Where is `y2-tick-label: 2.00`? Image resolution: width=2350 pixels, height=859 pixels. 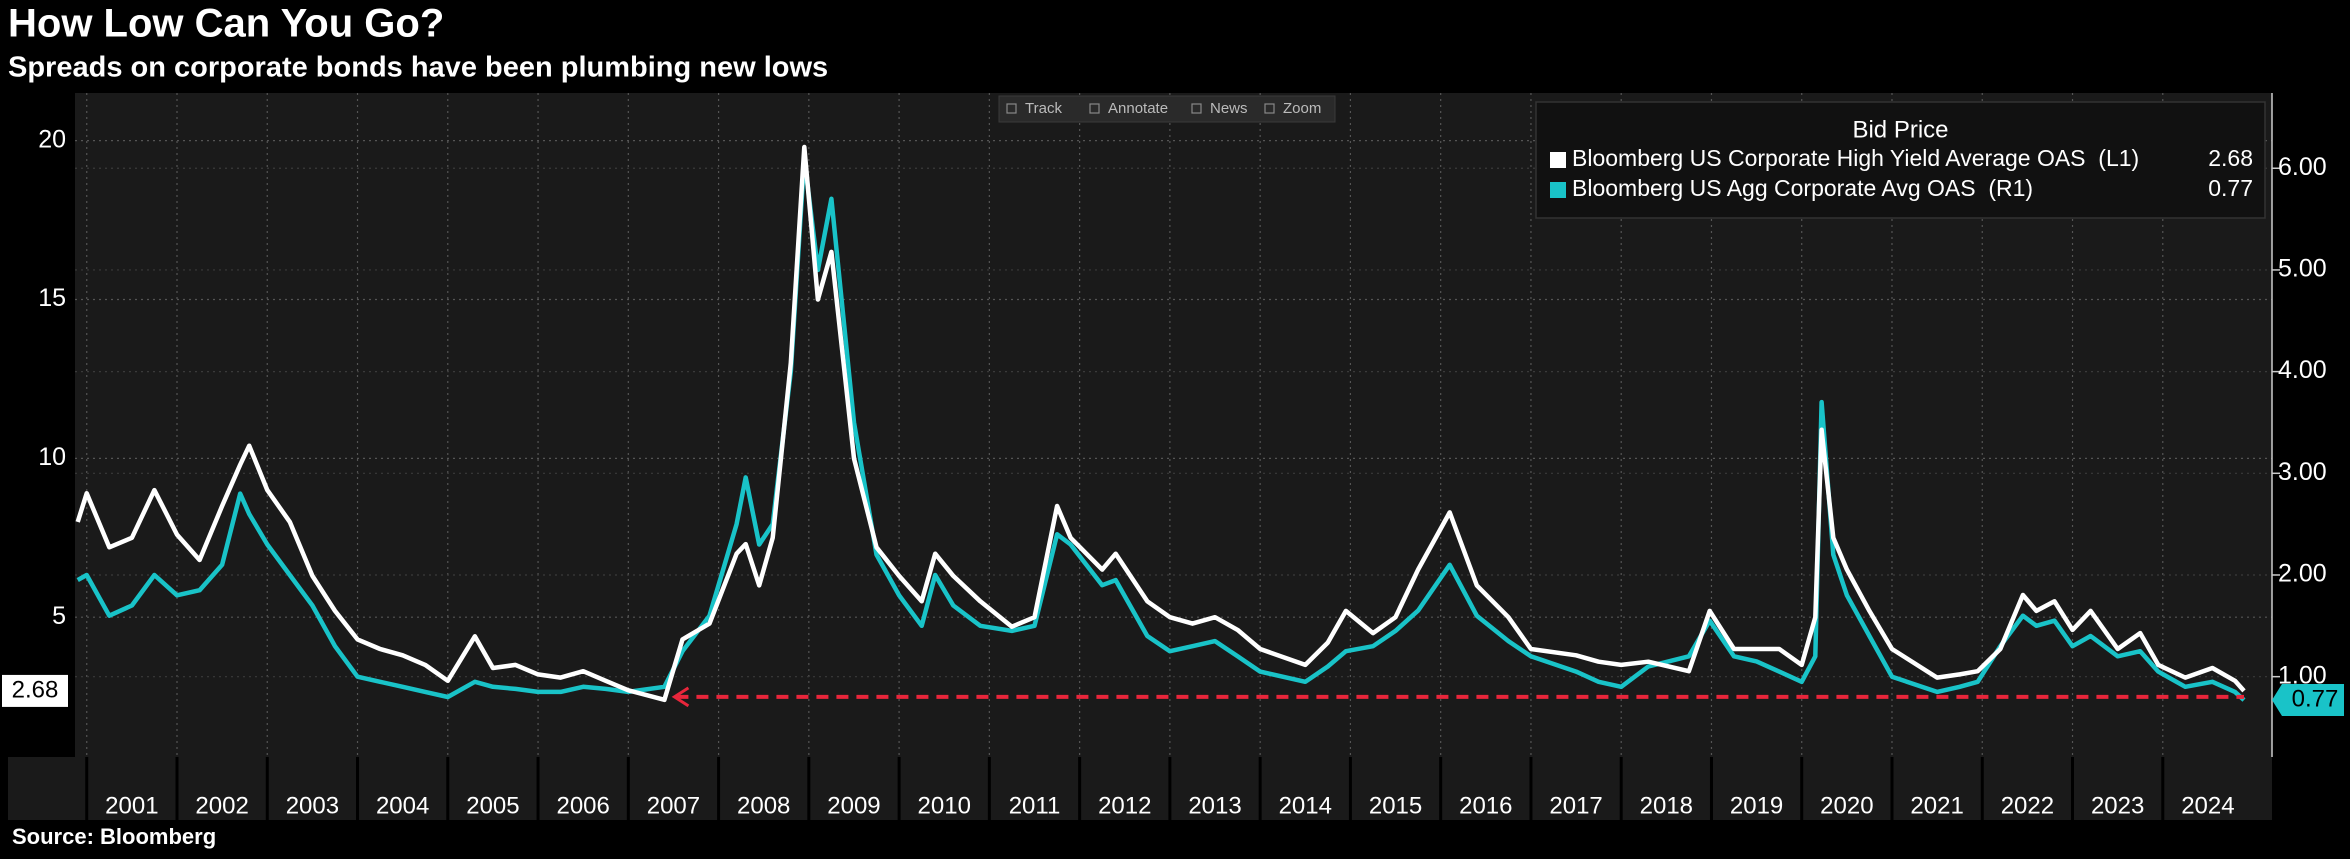
y2-tick-label: 2.00 is located at coordinates (2302, 574).